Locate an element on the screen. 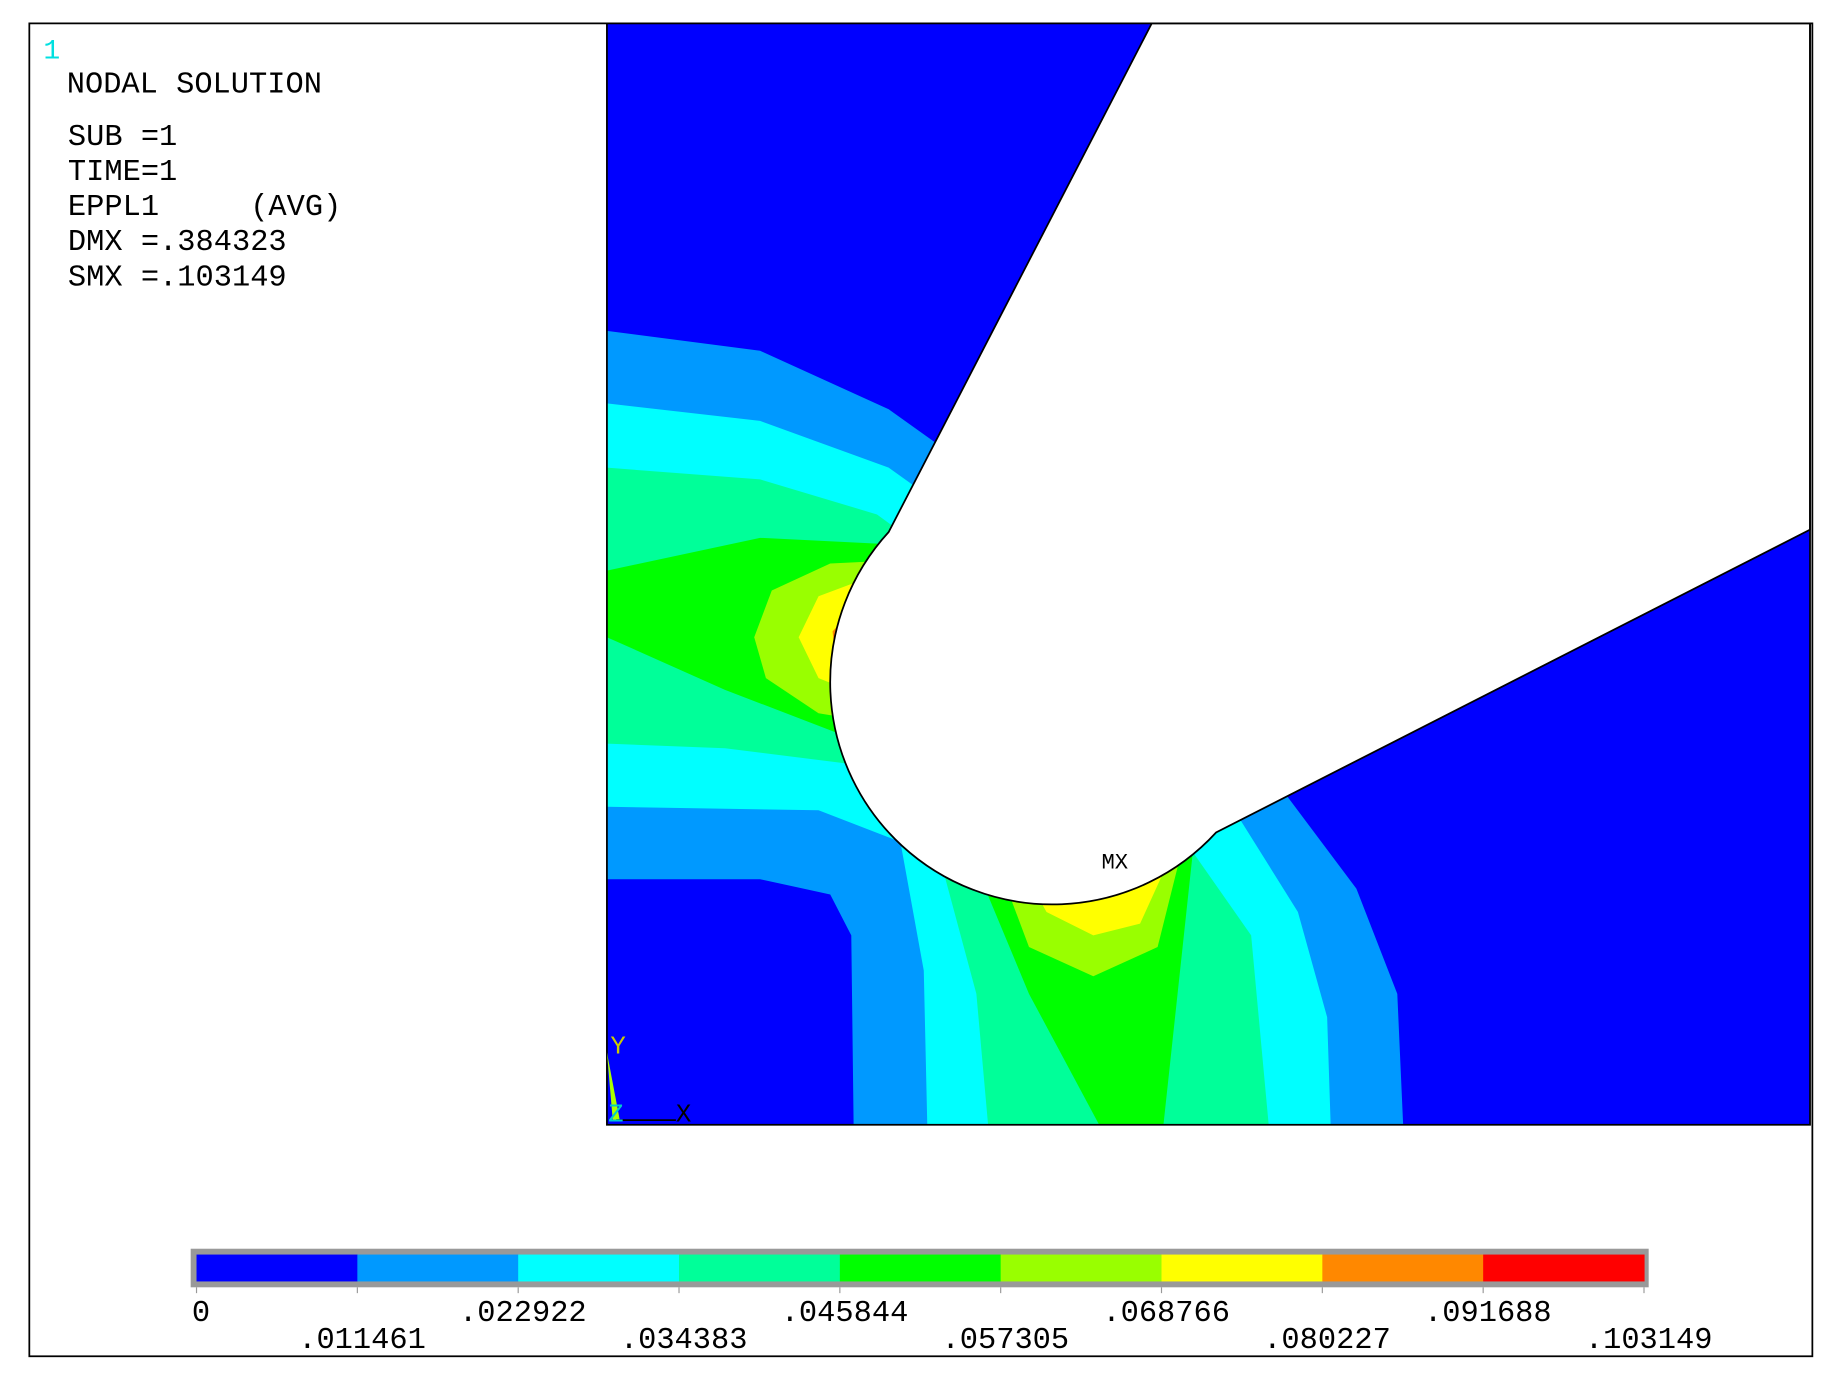  legend-label: .068766 is located at coordinates (1166, 1314).